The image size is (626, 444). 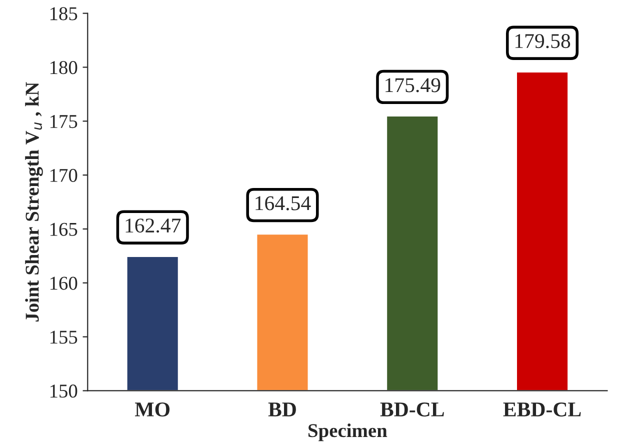 What do you see at coordinates (152, 409) in the screenshot?
I see `x-tick-label: MO` at bounding box center [152, 409].